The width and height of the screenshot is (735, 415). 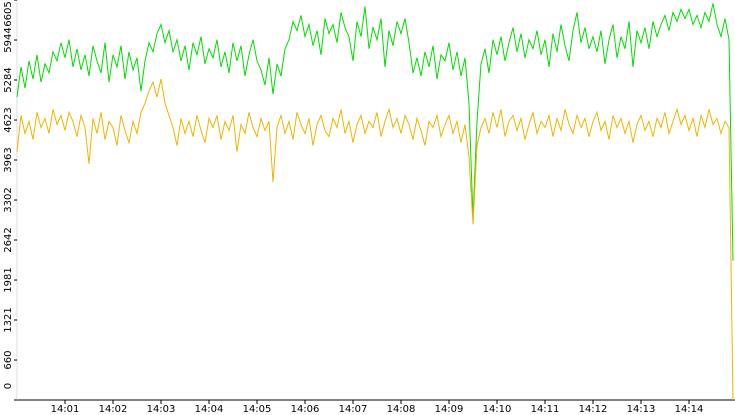 What do you see at coordinates (161, 409) in the screenshot?
I see `x-tick-label: 14:03` at bounding box center [161, 409].